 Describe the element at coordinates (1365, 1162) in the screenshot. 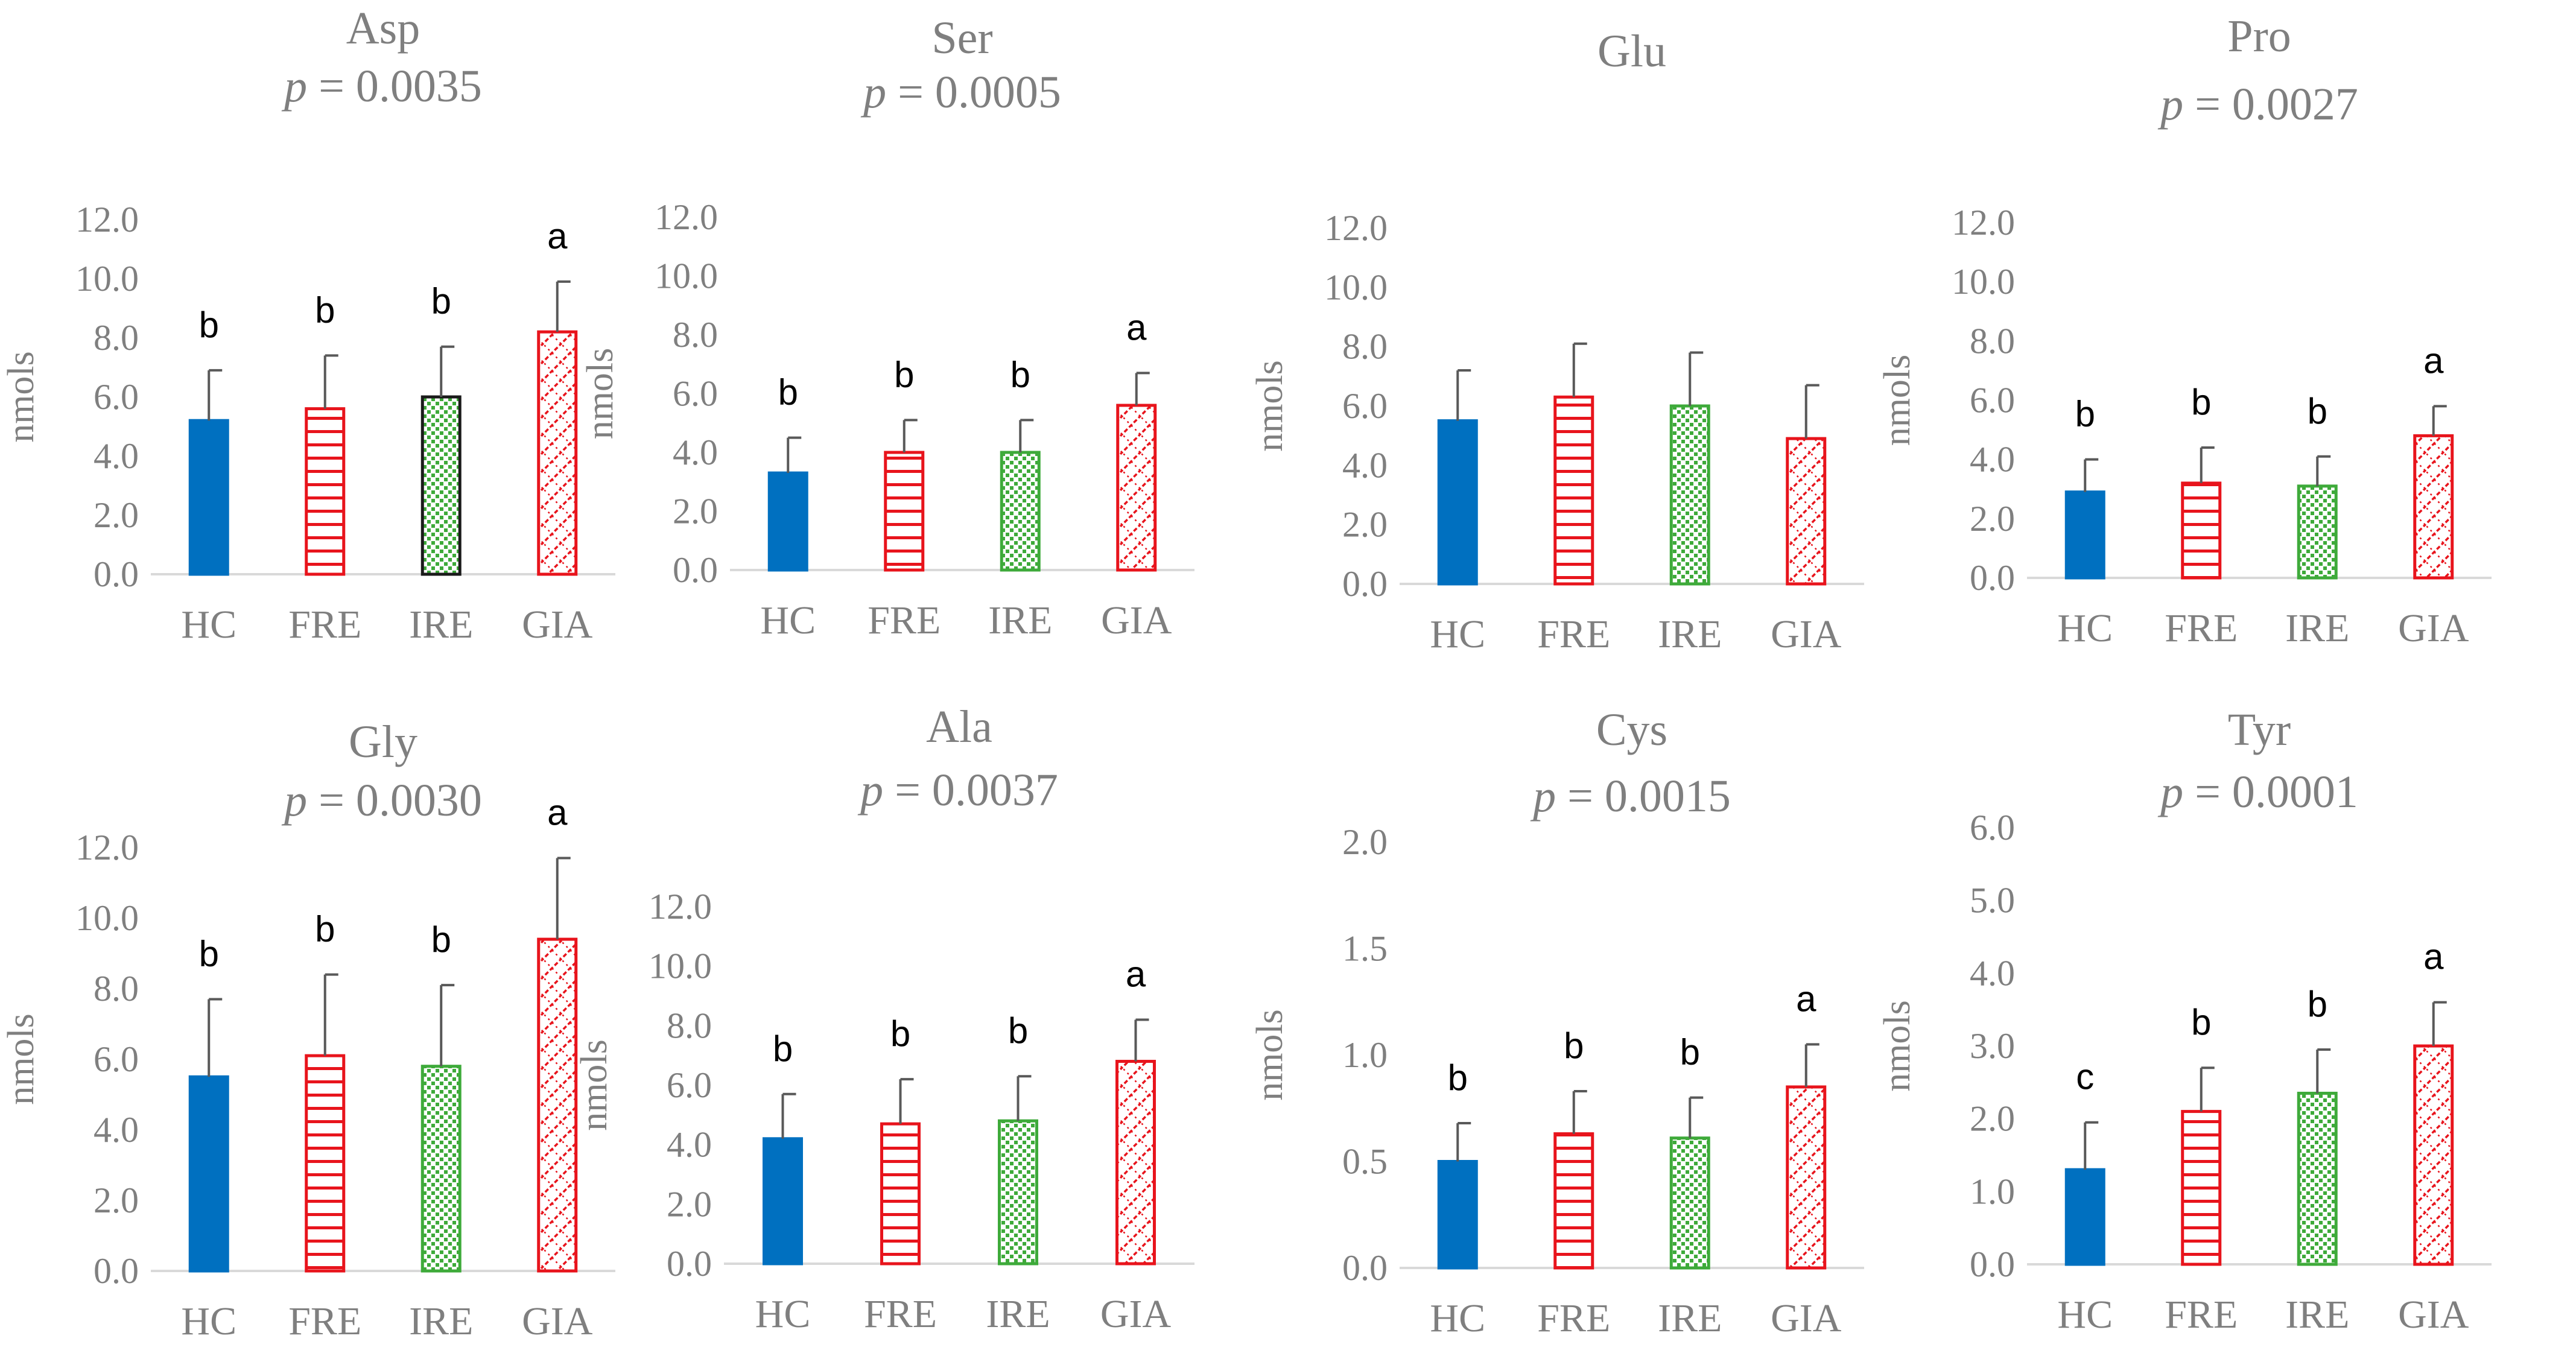

I see `y-tick-label: 0.5` at that location.